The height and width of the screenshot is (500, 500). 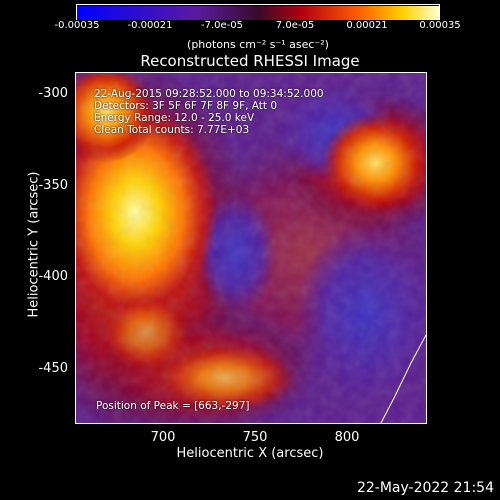 I want to click on plot-title: Reconstructed RHESSI Image, so click(x=250, y=61).